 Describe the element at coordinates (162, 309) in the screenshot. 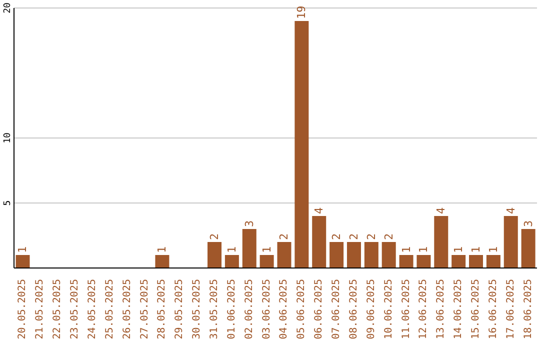

I see `x-tick-label: 28.05.2025` at that location.